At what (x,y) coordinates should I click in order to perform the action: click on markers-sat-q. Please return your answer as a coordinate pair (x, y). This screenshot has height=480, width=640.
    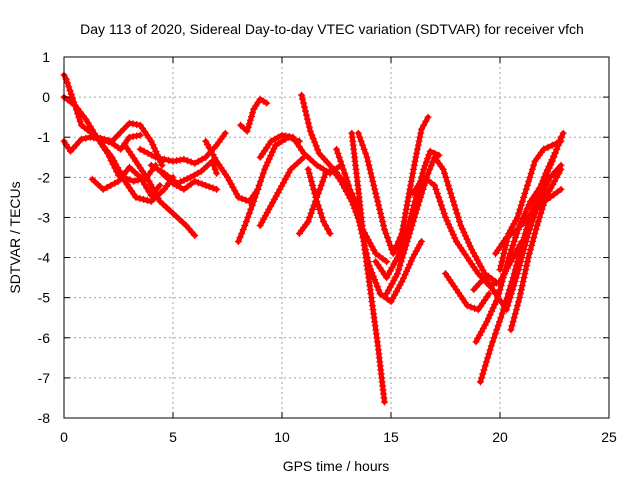
    Looking at the image, I should click on (319, 201).